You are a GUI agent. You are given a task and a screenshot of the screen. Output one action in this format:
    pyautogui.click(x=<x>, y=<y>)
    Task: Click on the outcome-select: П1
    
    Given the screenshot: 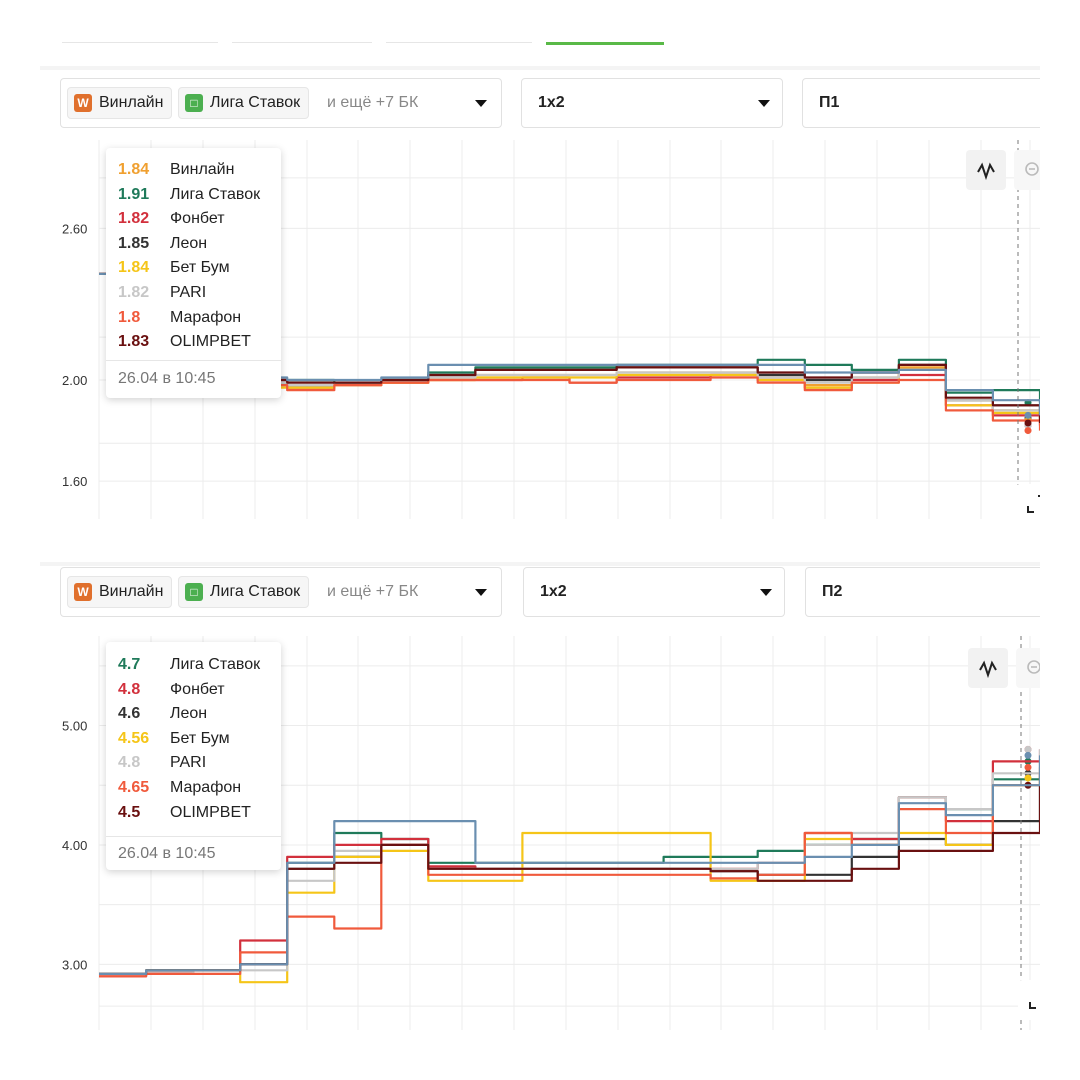 What is the action you would take?
    pyautogui.click(x=921, y=103)
    